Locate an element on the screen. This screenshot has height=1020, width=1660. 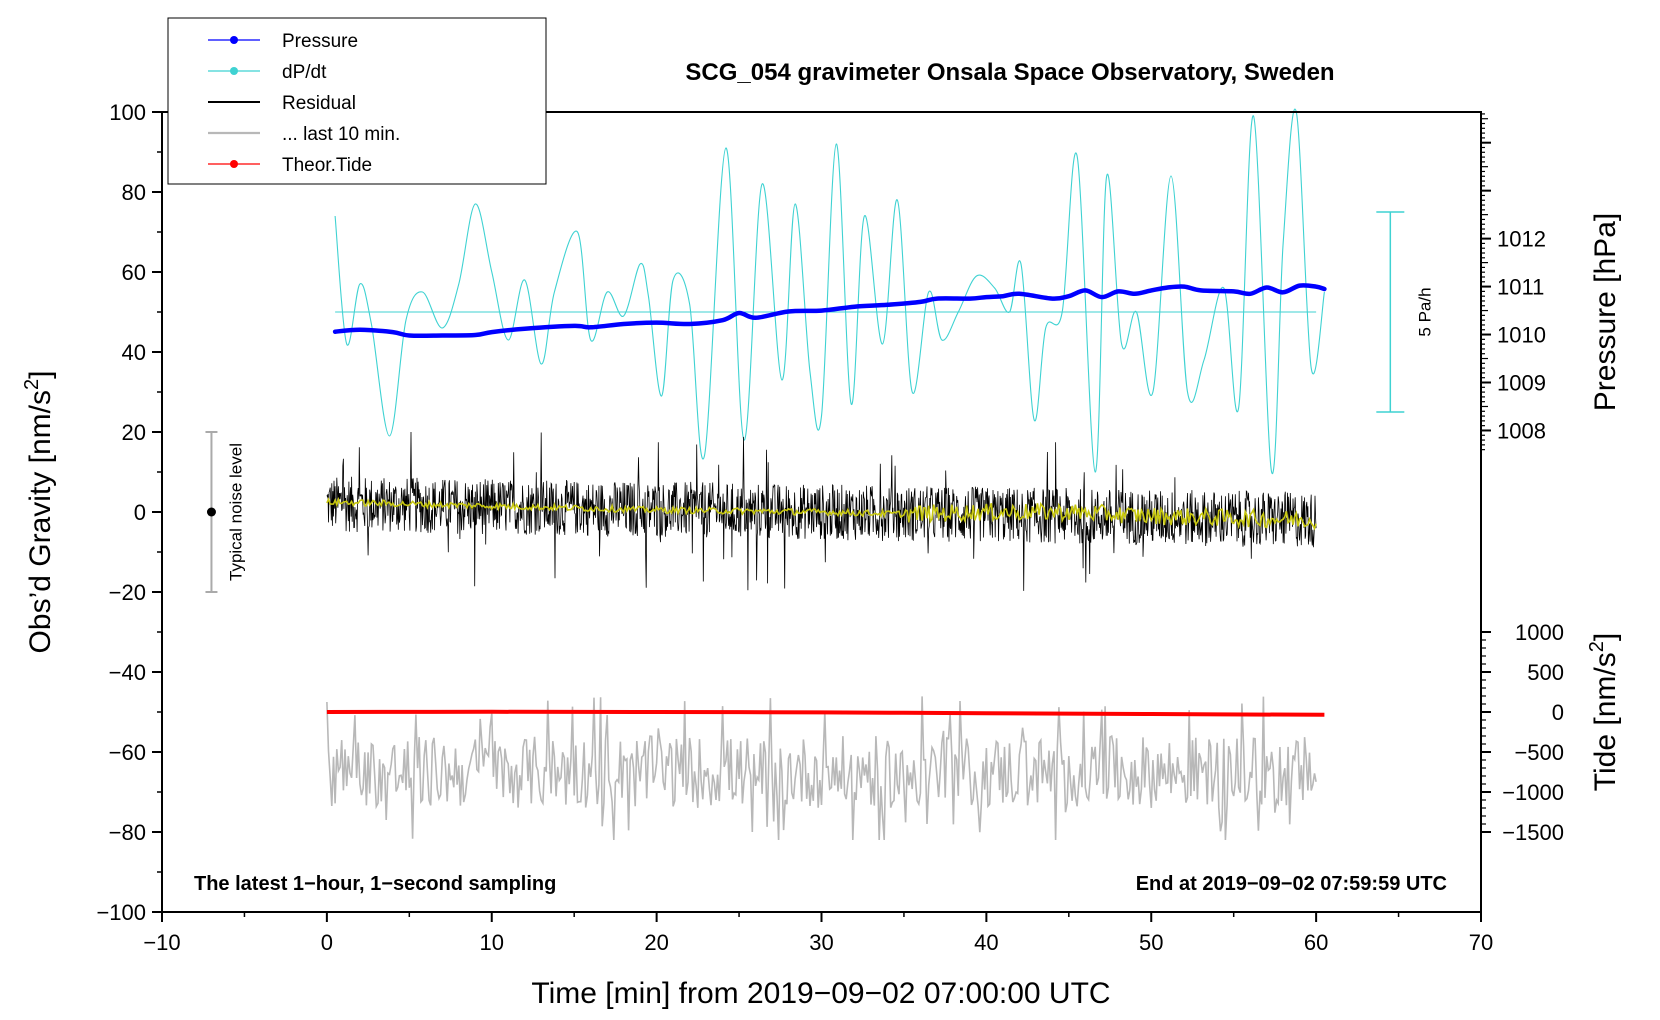
y-axis-title-tide-sup: 2 is located at coordinates (1597, 646).